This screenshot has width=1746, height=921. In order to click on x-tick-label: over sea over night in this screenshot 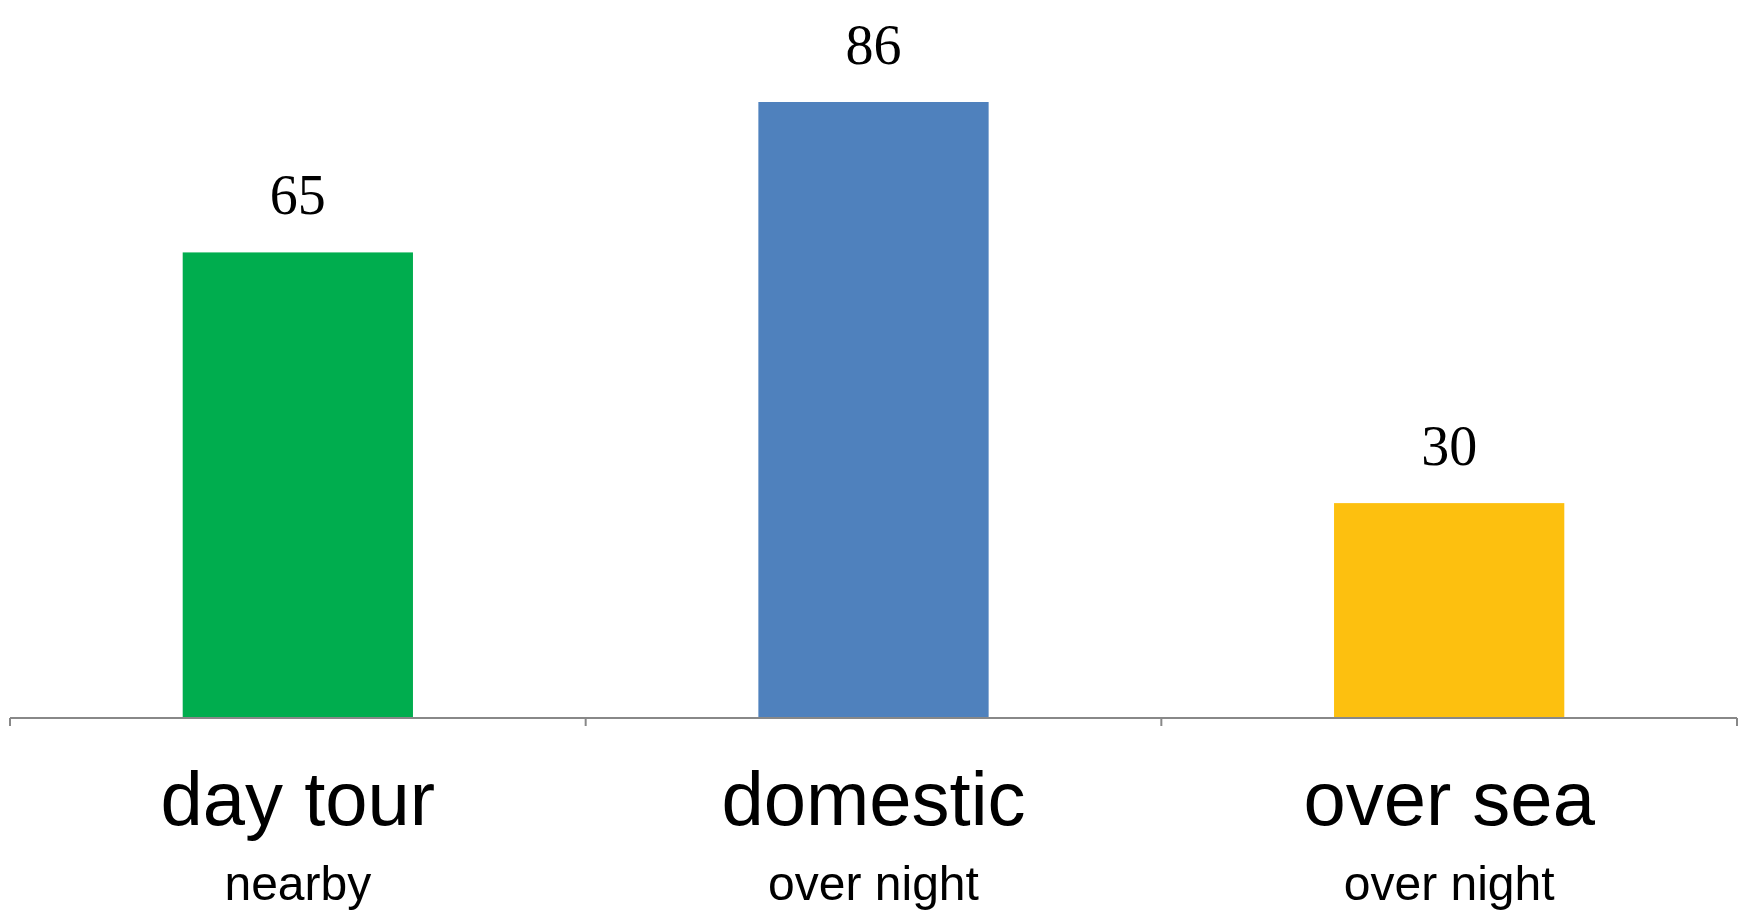, I will do `click(1449, 833)`.